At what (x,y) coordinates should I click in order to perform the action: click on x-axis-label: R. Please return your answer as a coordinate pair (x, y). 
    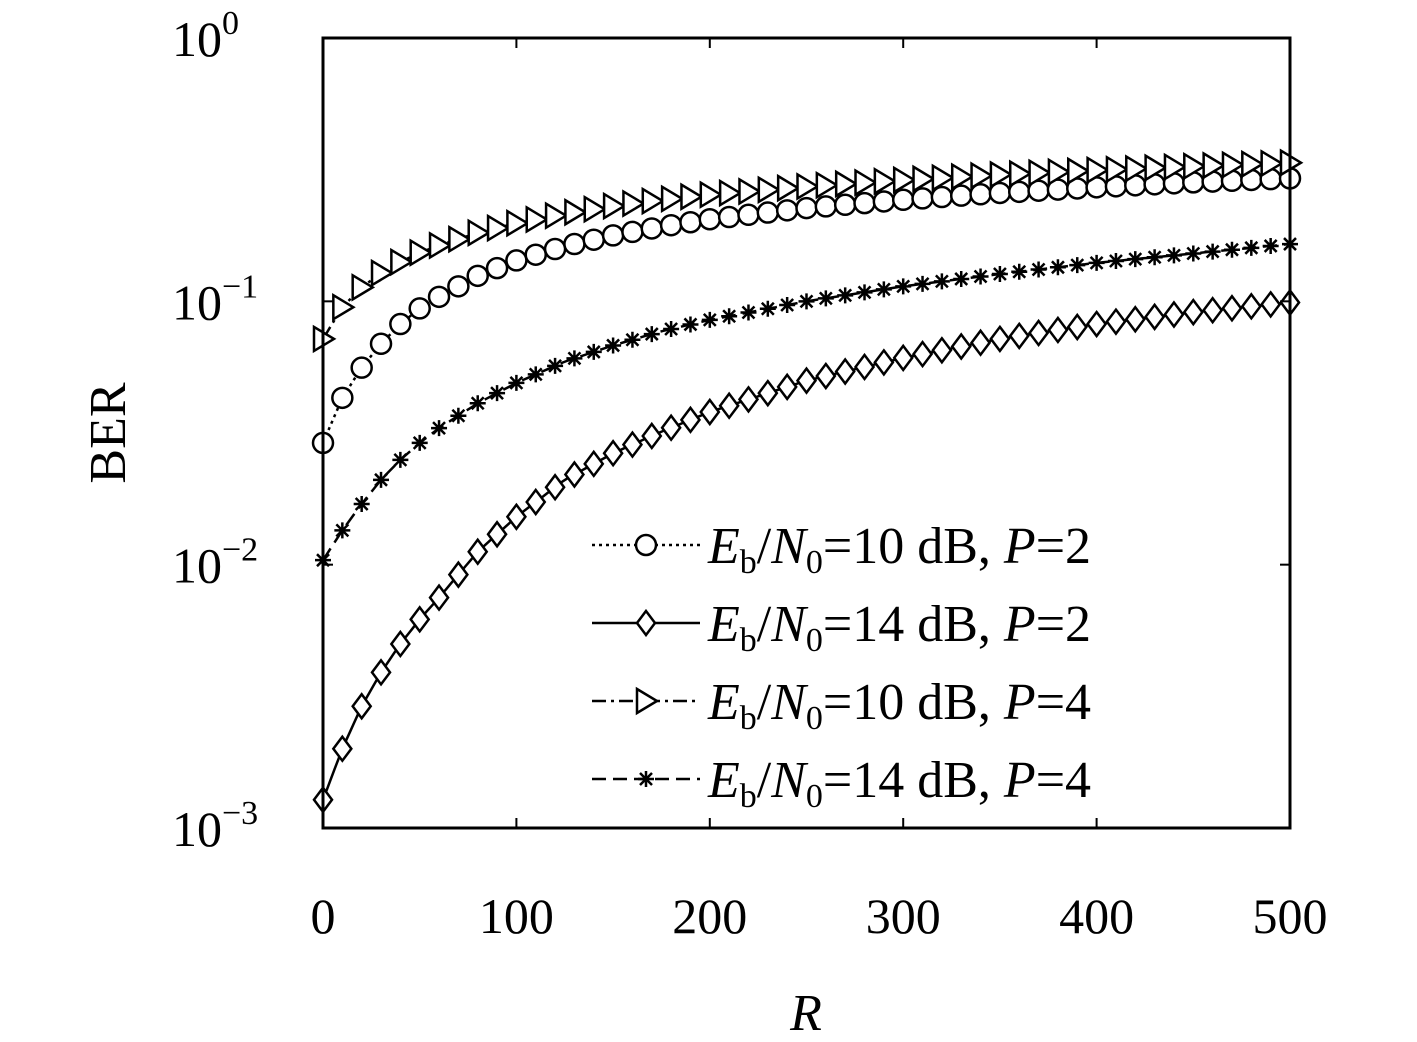
    Looking at the image, I should click on (805, 1013).